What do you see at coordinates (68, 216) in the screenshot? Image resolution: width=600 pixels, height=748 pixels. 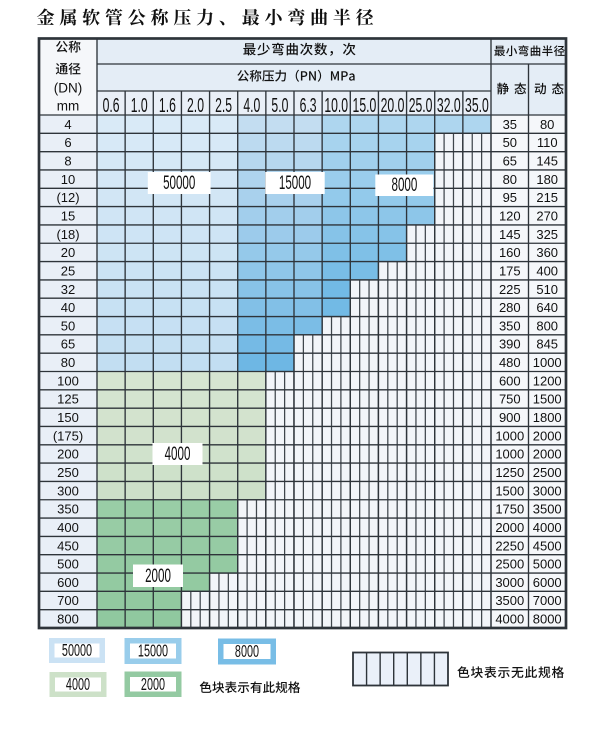 I see `svg-text: 15` at bounding box center [68, 216].